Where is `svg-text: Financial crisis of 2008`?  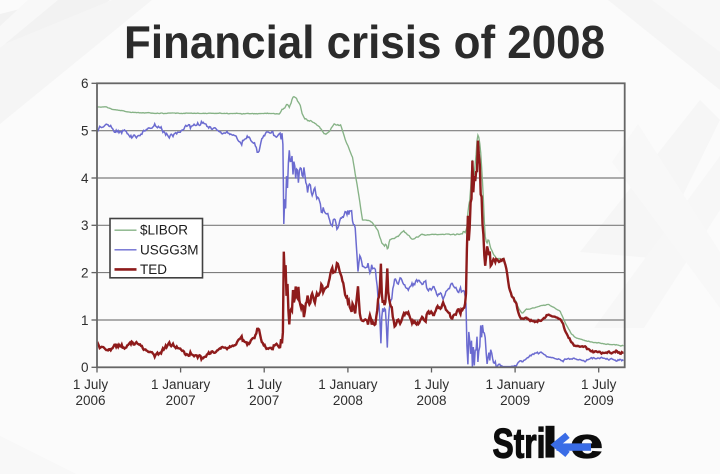
svg-text: Financial crisis of 2008 is located at coordinates (364, 42).